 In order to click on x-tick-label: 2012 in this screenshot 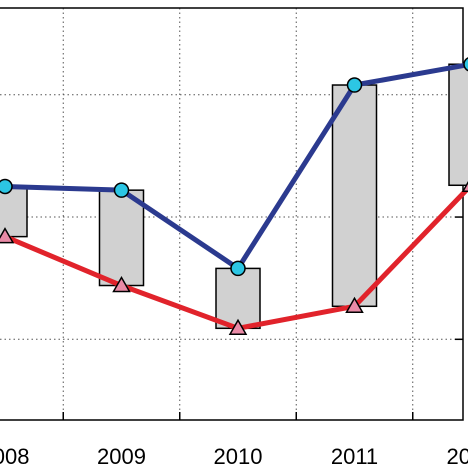, I will do `click(457, 456)`.